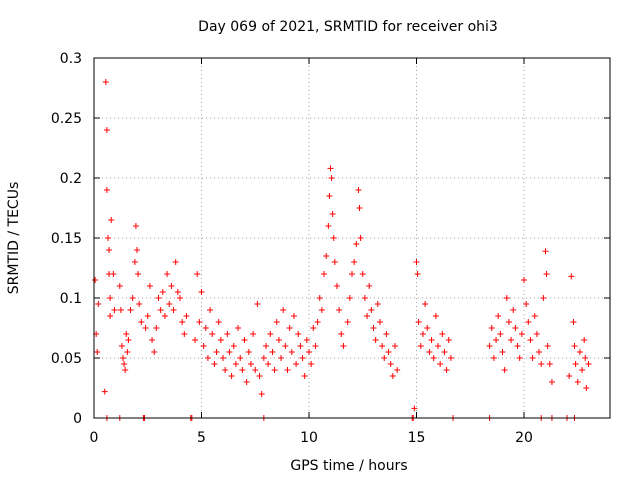 The height and width of the screenshot is (480, 640). I want to click on x-axis-label: GPS time / hours, so click(348, 466).